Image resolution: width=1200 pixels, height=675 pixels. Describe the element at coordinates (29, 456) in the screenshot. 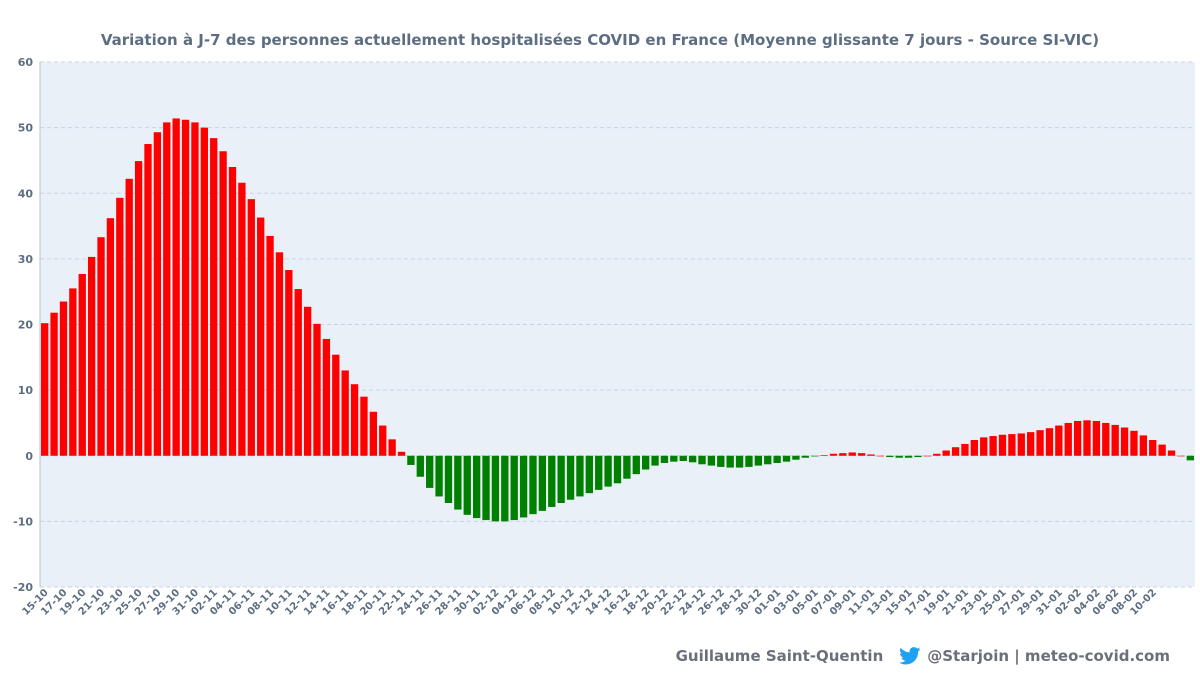

I see `y-tick-label: 0` at that location.